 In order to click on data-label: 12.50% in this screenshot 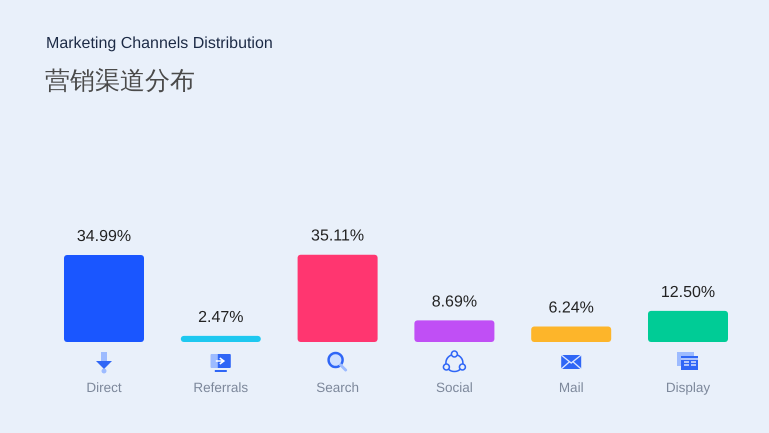, I will do `click(688, 292)`.